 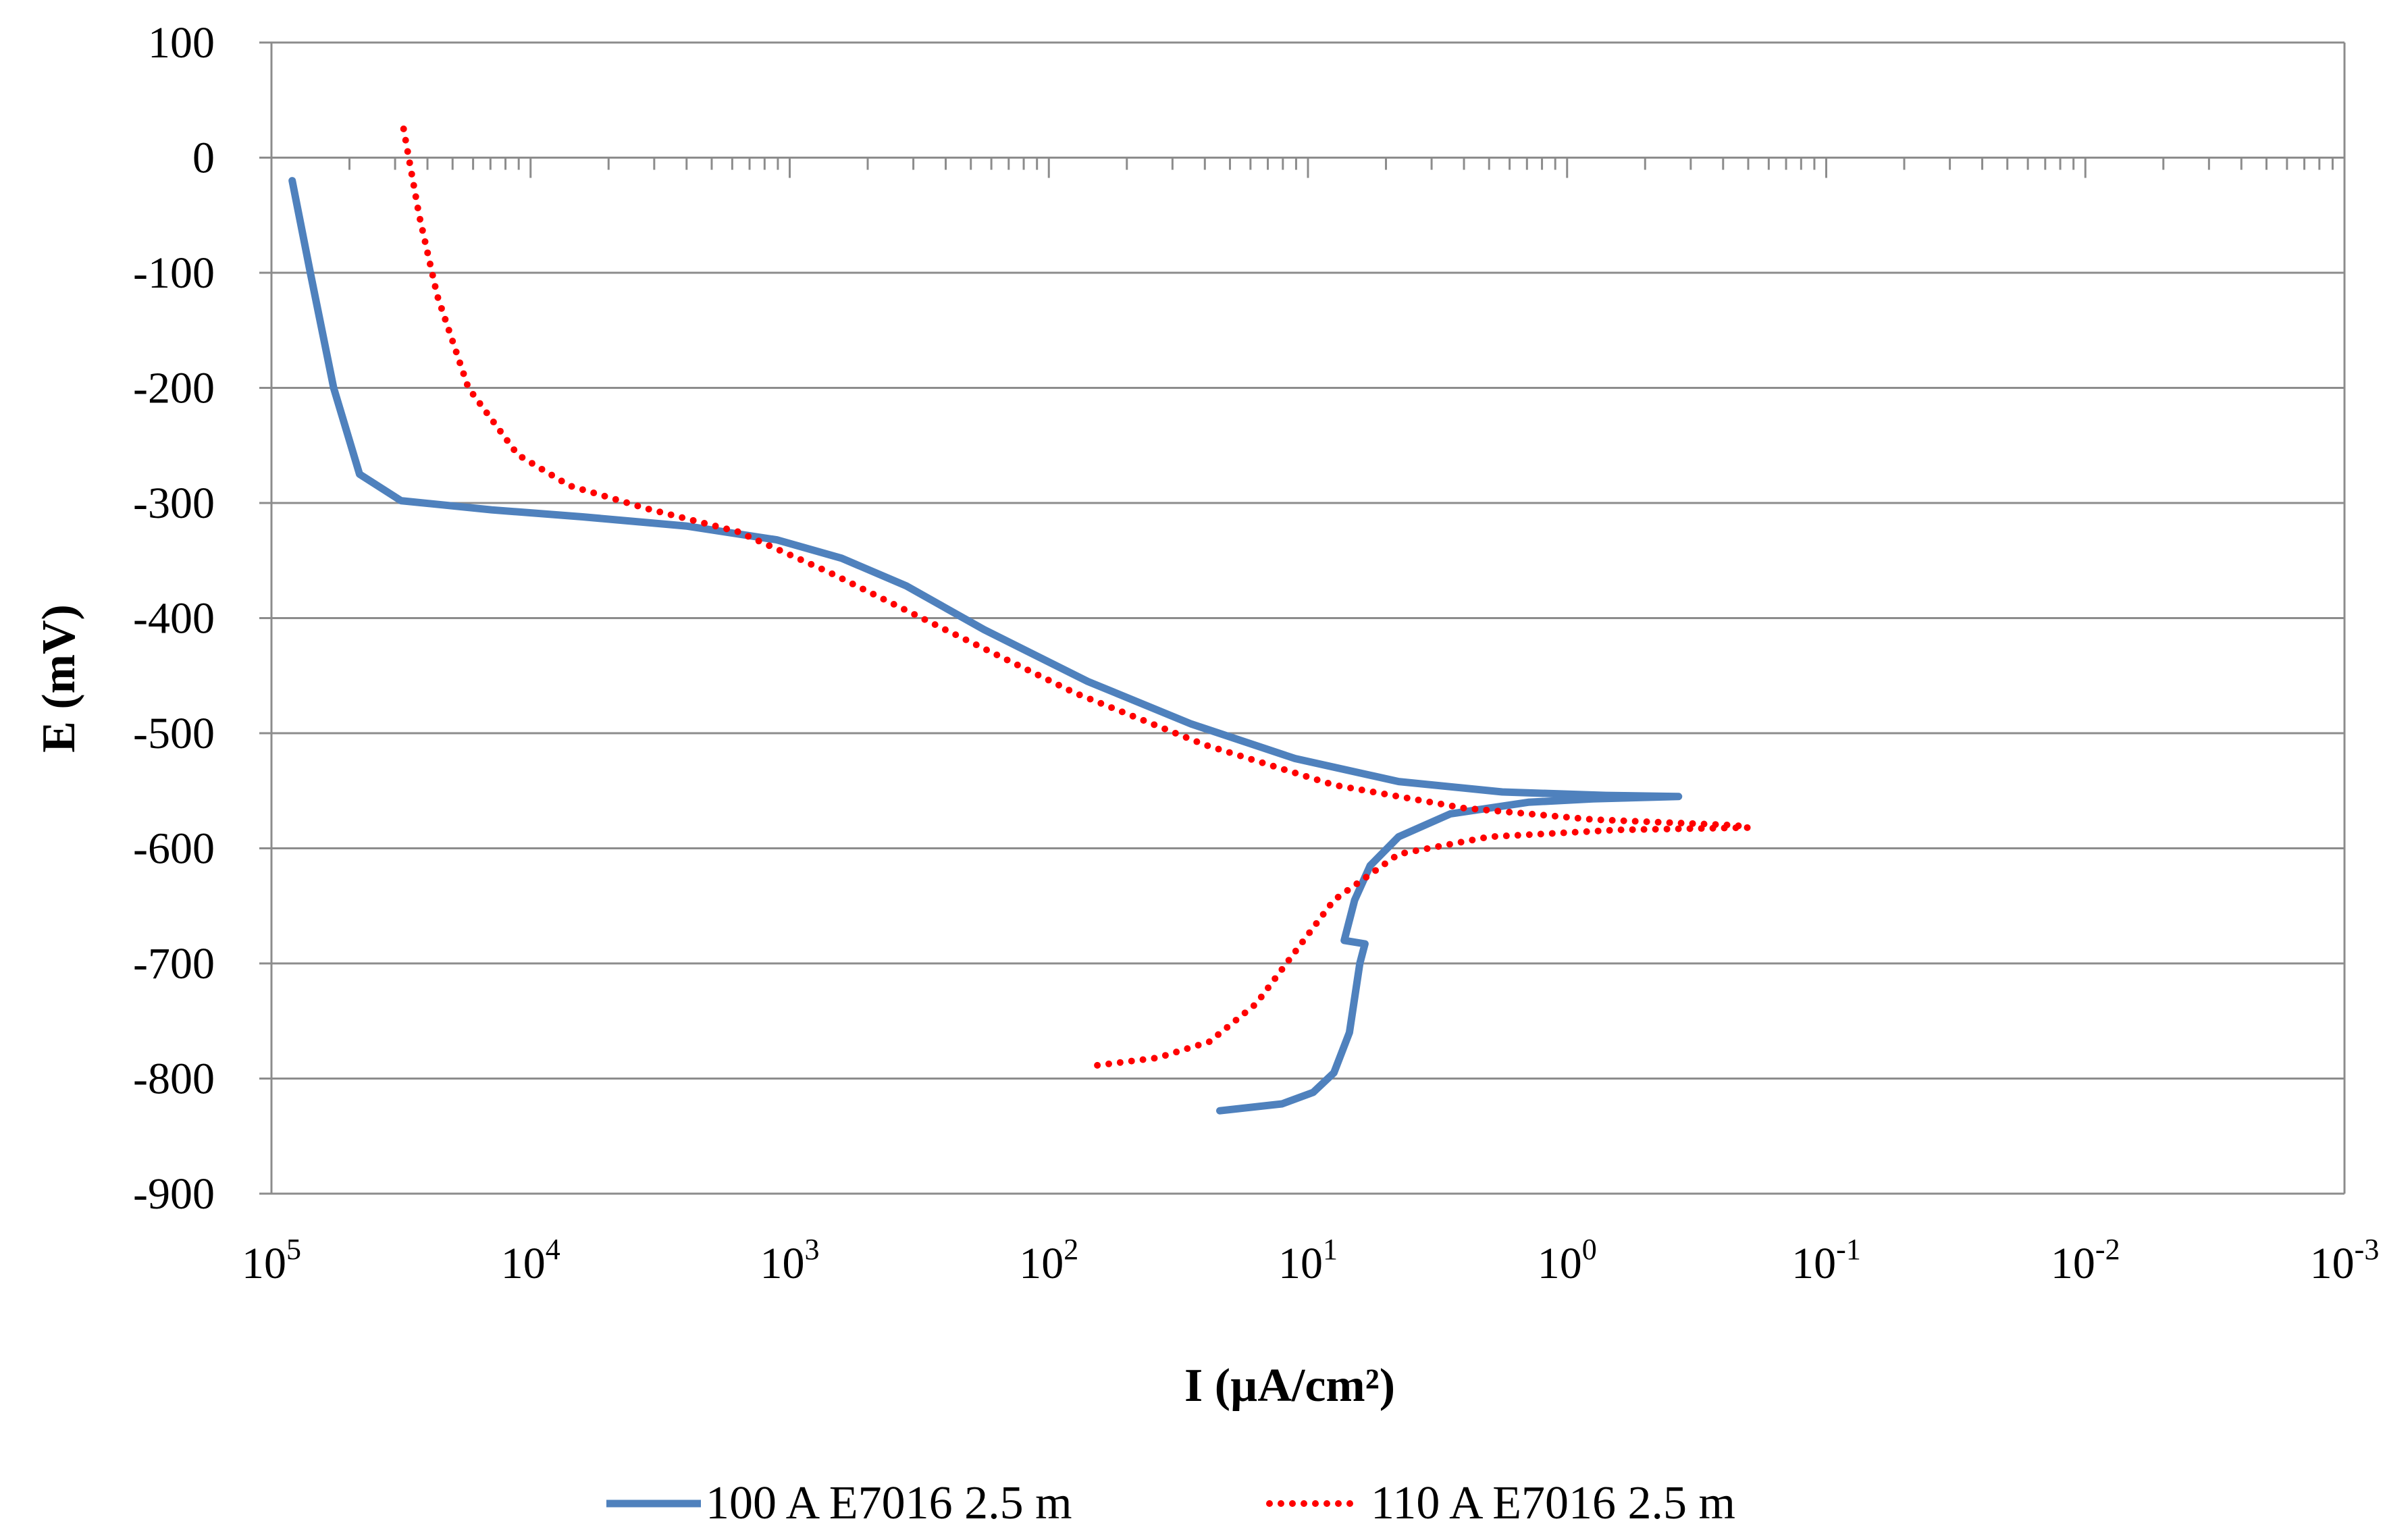 I want to click on x-tick-label: 10⁻¹, so click(x=1826, y=1260).